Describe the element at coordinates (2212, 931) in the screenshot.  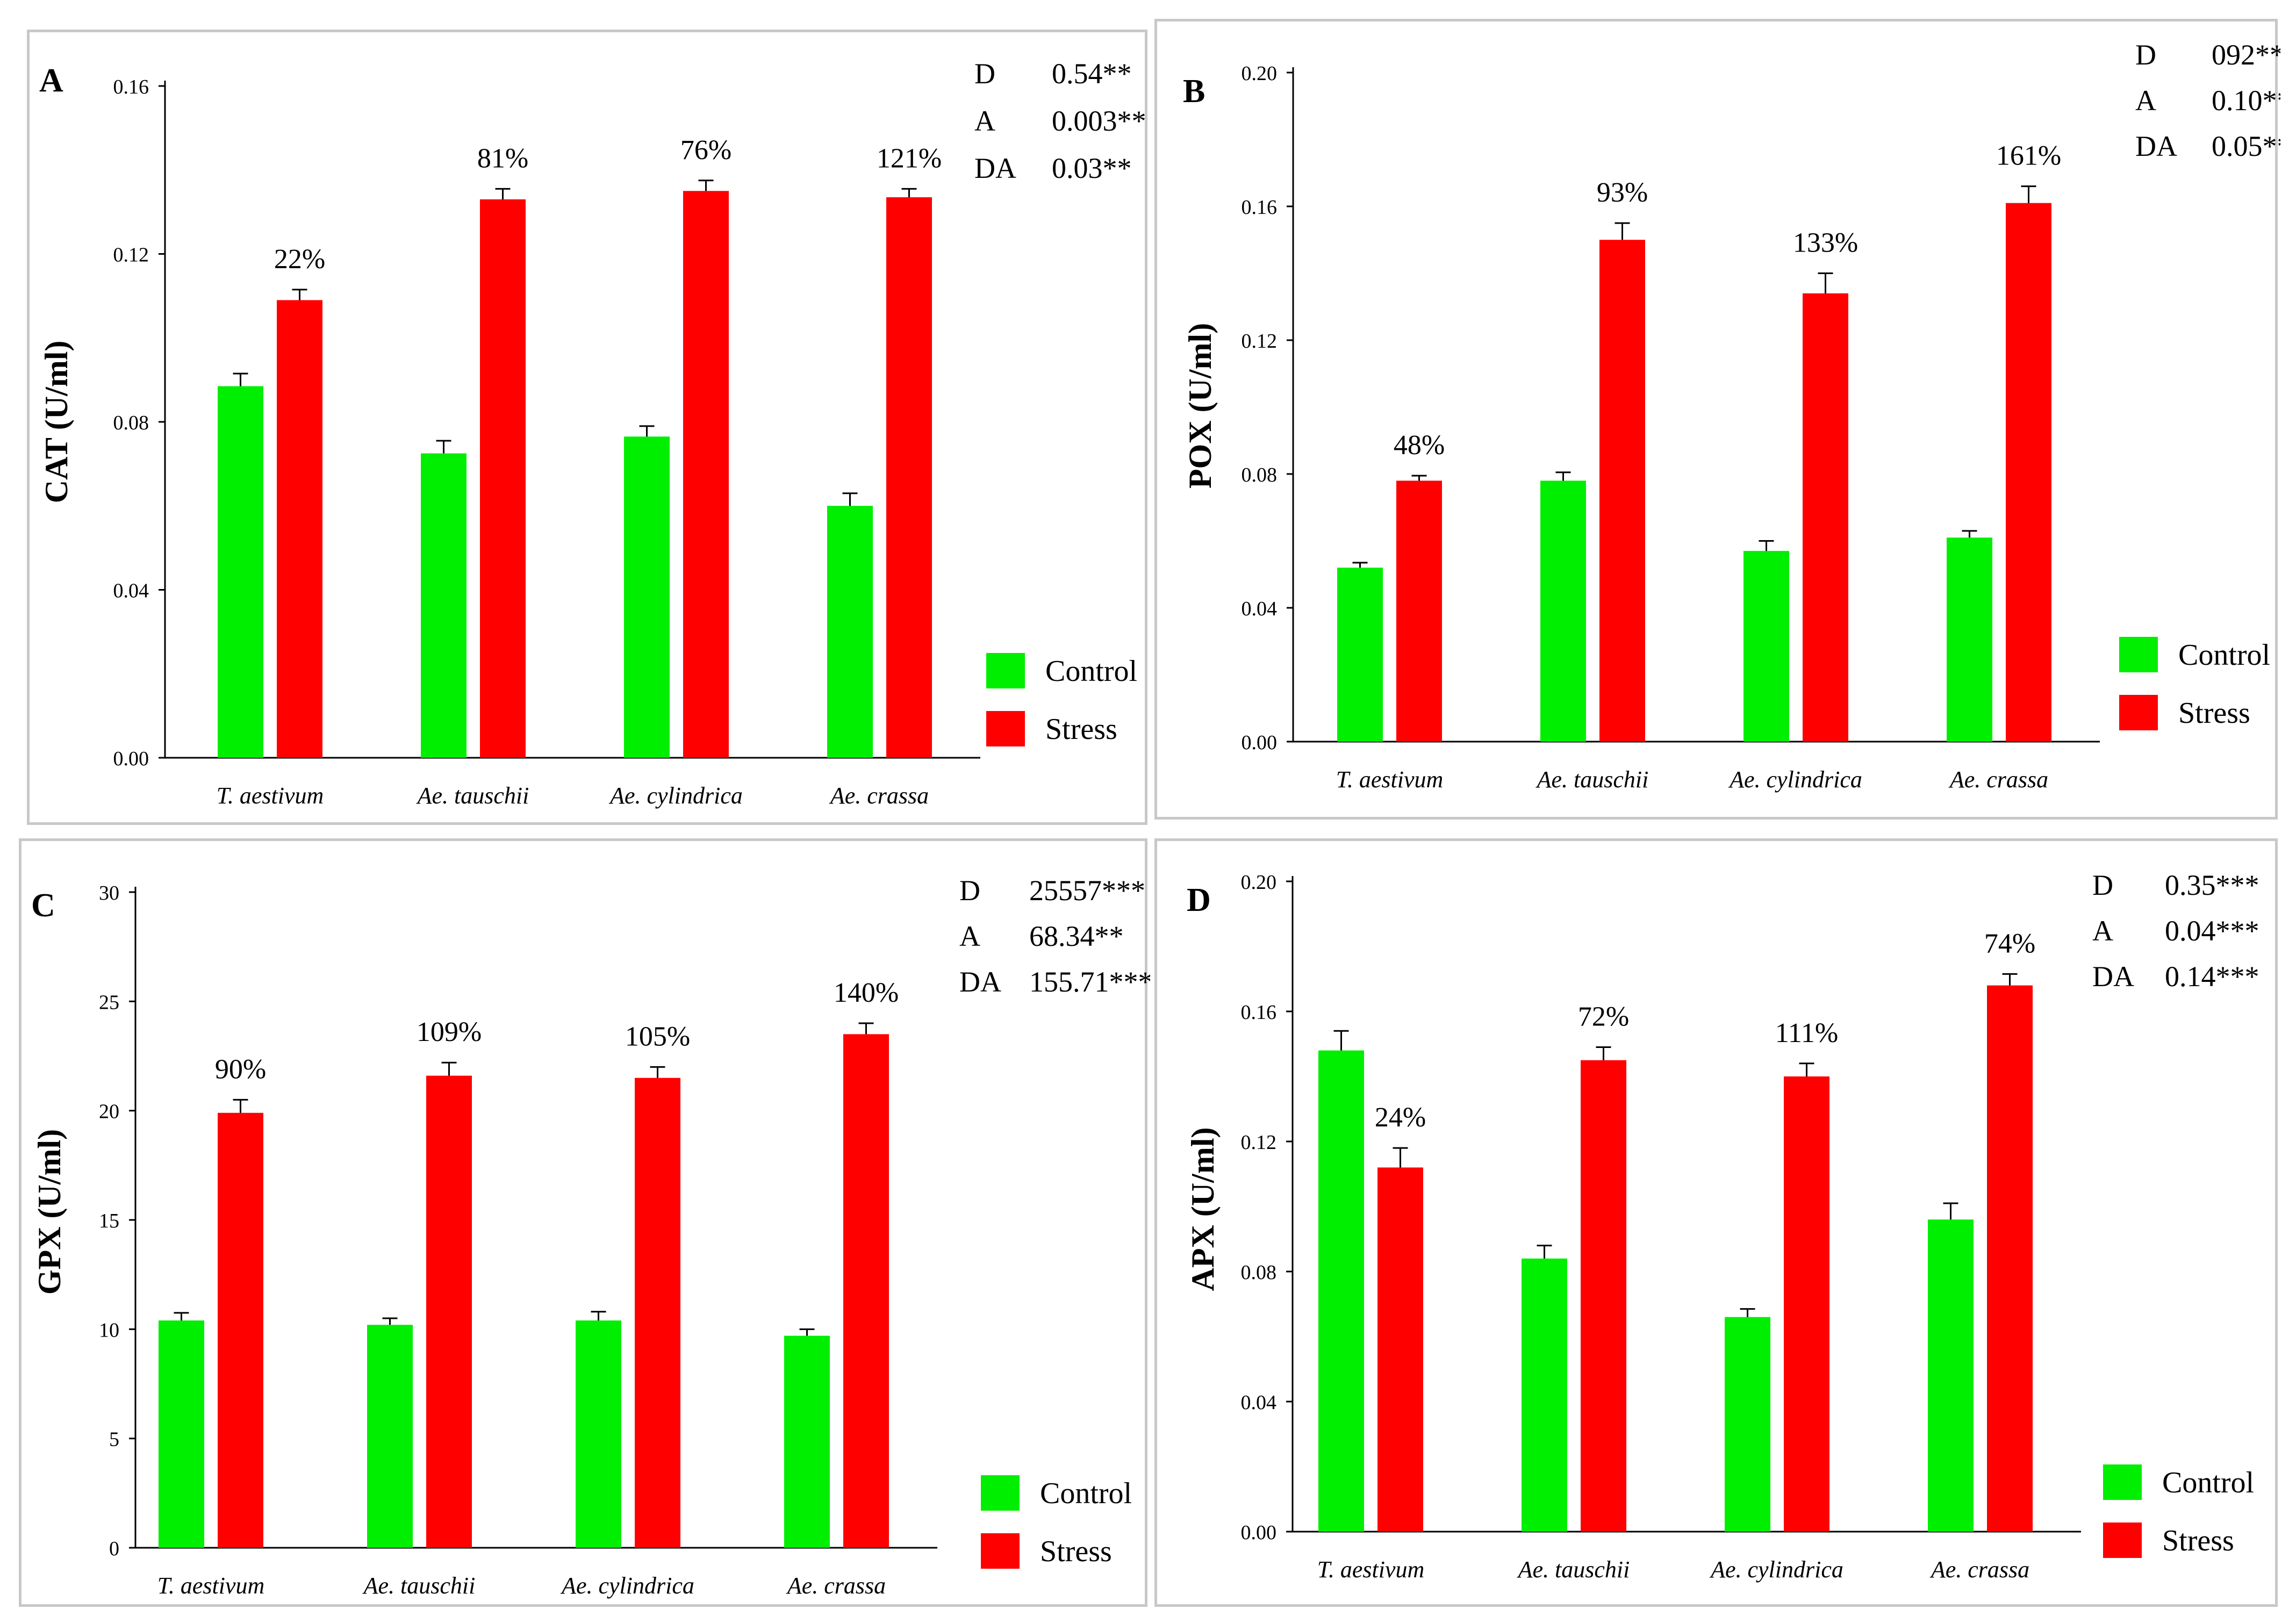
I see `stat-value: 0.04***` at that location.